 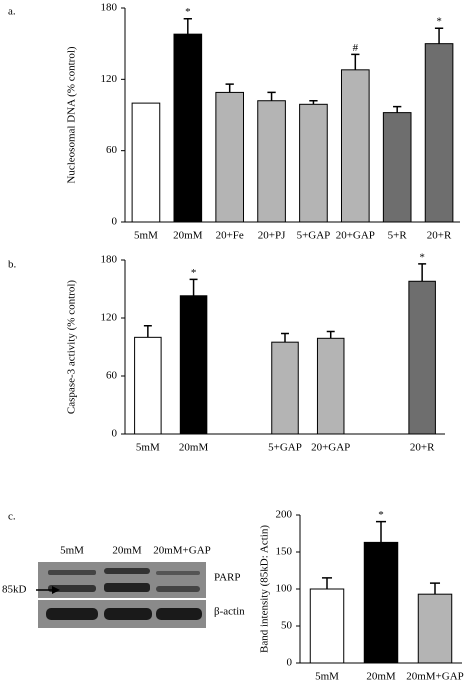 I want to click on y-tick-label: 100, so click(x=284, y=589).